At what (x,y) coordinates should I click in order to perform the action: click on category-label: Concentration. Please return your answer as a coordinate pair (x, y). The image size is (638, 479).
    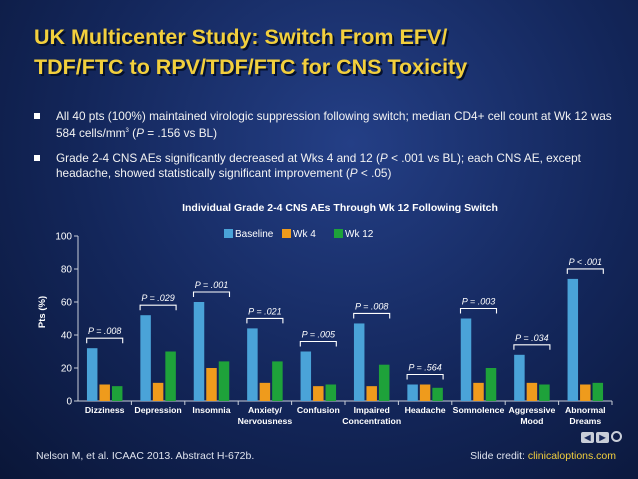
    Looking at the image, I should click on (371, 421).